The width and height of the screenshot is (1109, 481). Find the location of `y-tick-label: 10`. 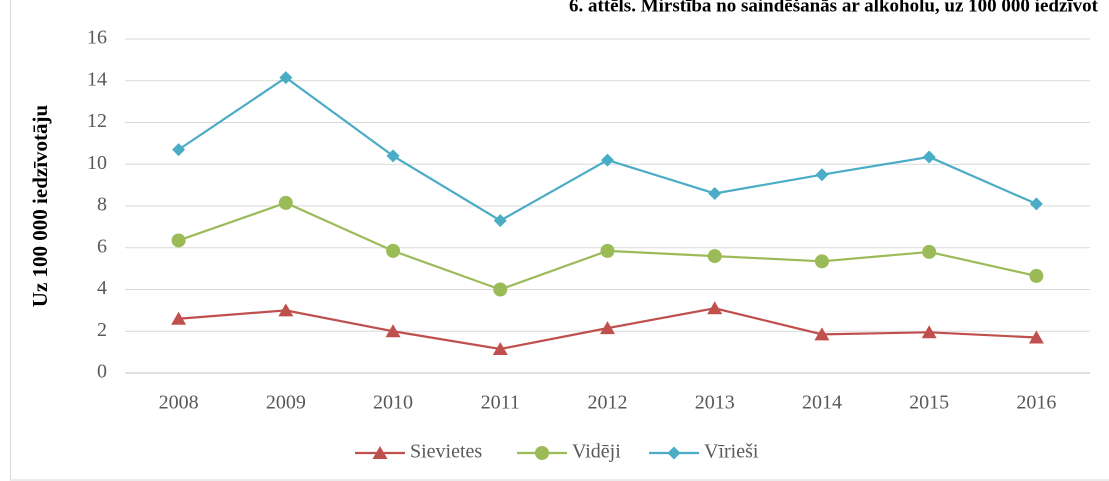

y-tick-label: 10 is located at coordinates (97, 163).